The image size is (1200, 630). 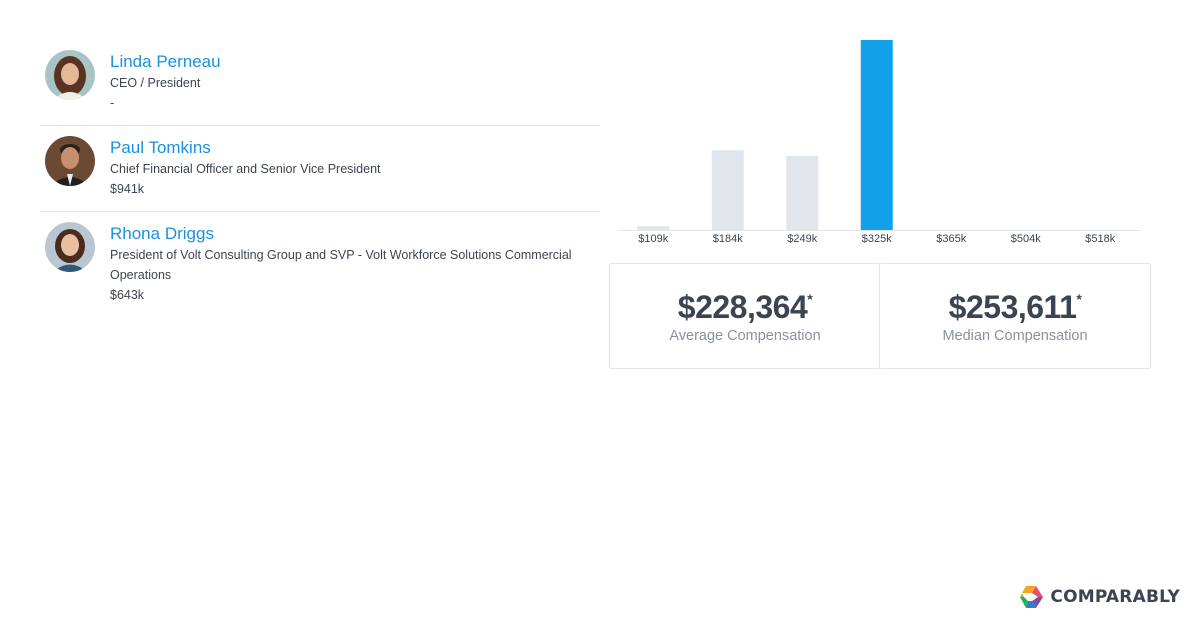 What do you see at coordinates (728, 239) in the screenshot?
I see `histogram-tick-label: $184k` at bounding box center [728, 239].